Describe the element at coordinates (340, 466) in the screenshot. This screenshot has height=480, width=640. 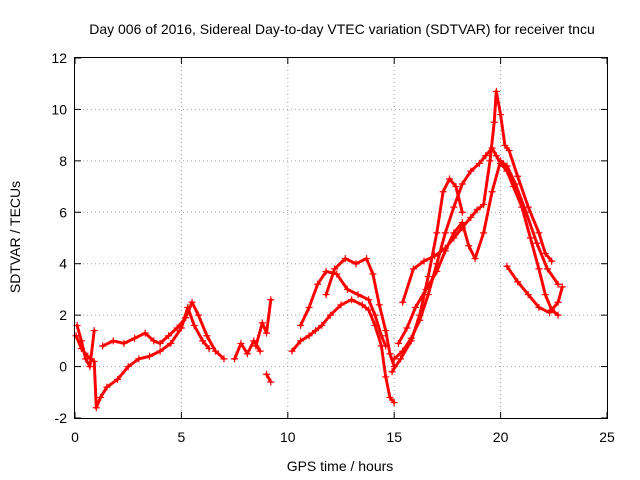
I see `x-axis-title: GPS time / hours` at that location.